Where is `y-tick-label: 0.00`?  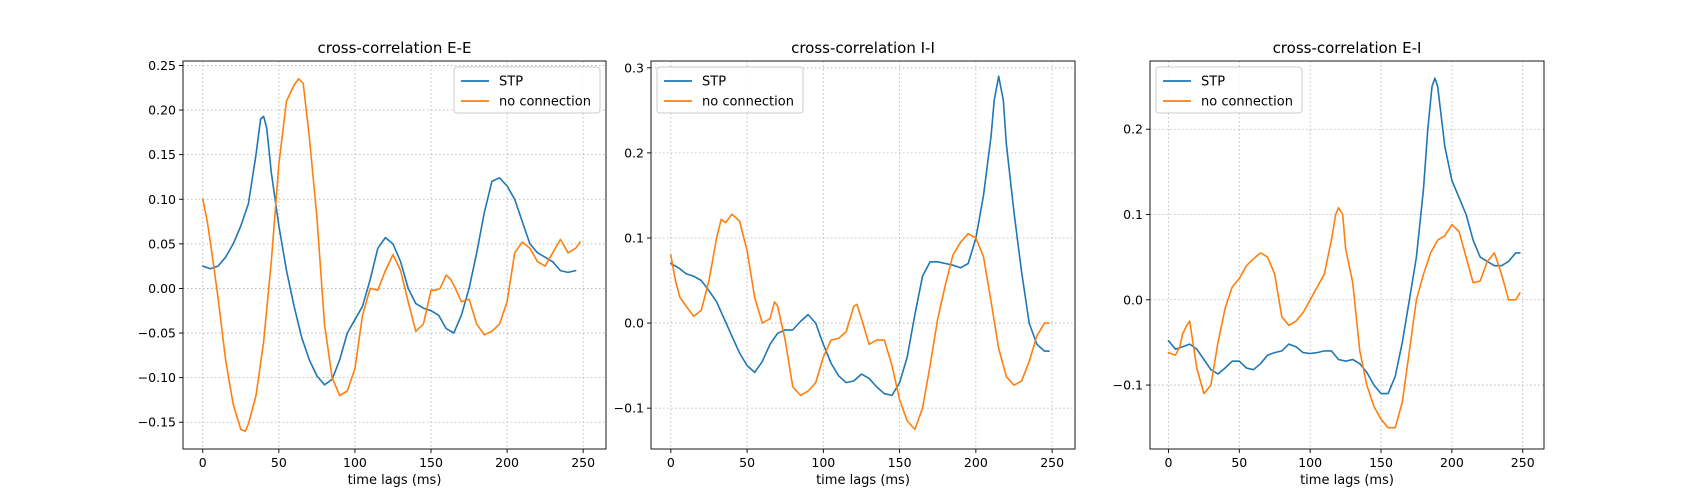
y-tick-label: 0.00 is located at coordinates (162, 288).